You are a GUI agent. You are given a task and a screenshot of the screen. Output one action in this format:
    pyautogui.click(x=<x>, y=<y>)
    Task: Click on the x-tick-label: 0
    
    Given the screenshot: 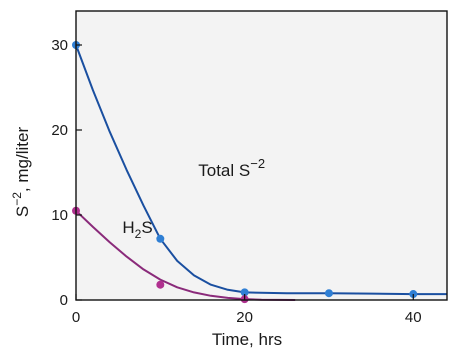 What is the action you would take?
    pyautogui.click(x=76, y=317)
    